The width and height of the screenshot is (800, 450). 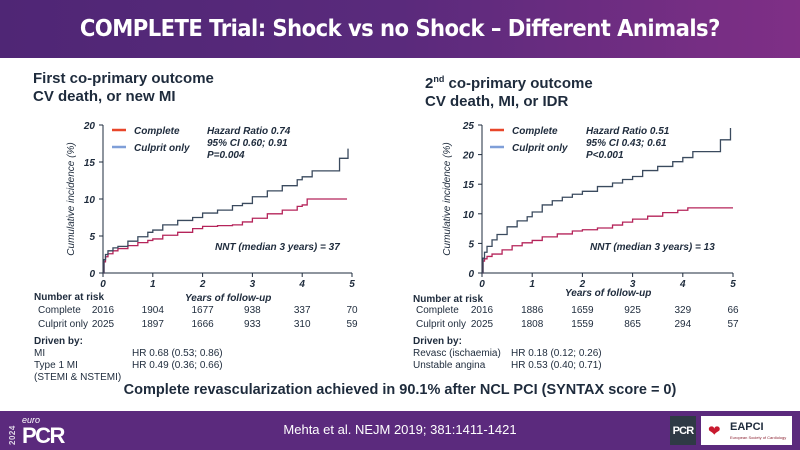 What do you see at coordinates (632, 324) in the screenshot?
I see `risk-cell: 865` at bounding box center [632, 324].